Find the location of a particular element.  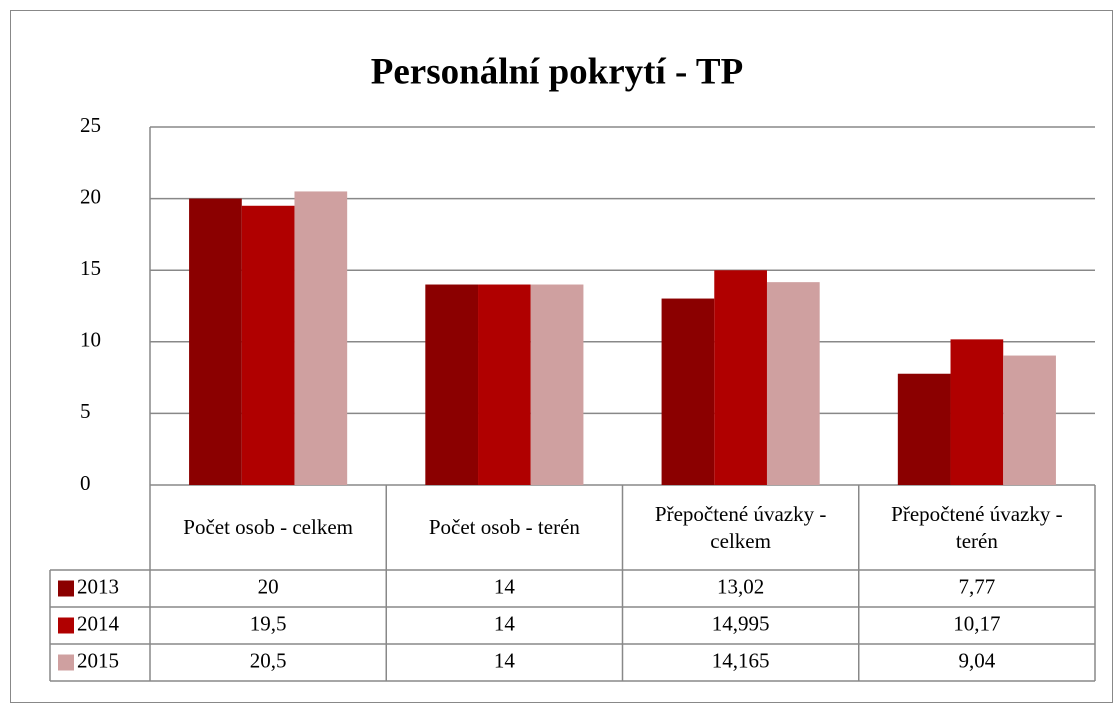

x-tick-label: Přepočtené úvazky - terén is located at coordinates (977, 527).